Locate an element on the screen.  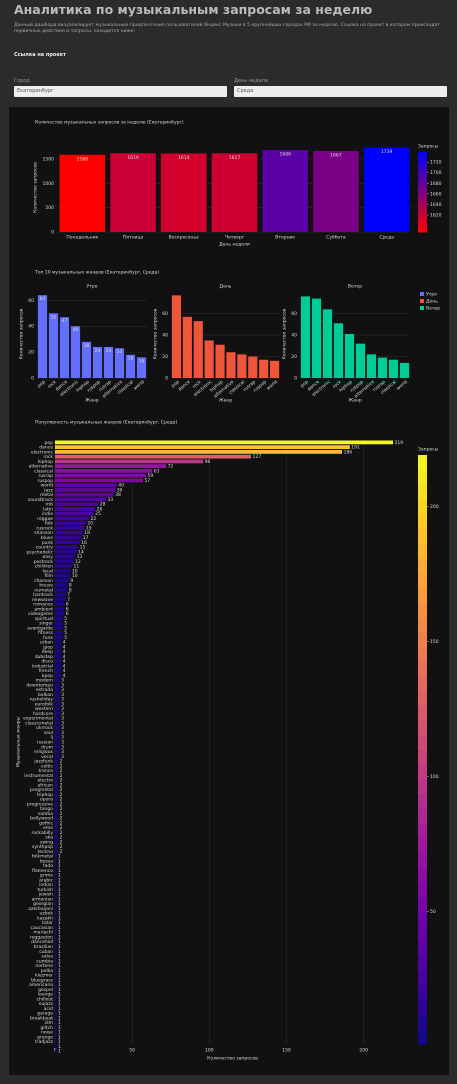
value-label: 1686 is located at coordinates (285, 155).